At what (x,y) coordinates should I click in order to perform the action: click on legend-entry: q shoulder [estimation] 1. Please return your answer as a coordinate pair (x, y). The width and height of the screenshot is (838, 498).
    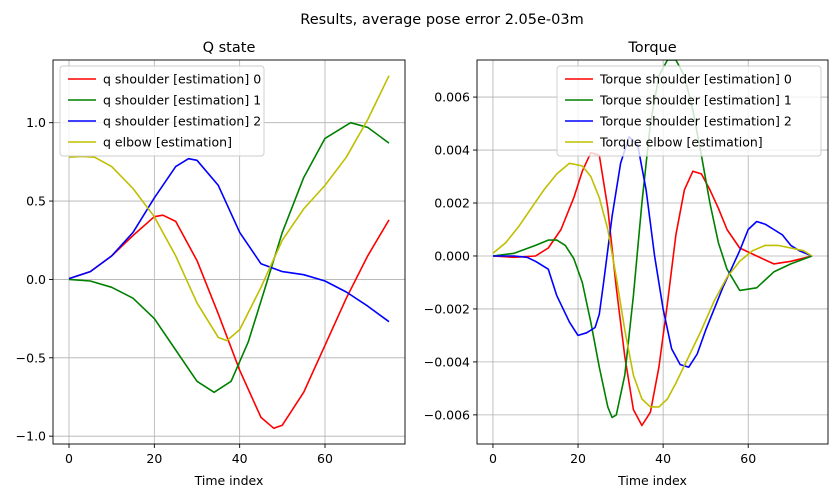
    Looking at the image, I should click on (182, 100).